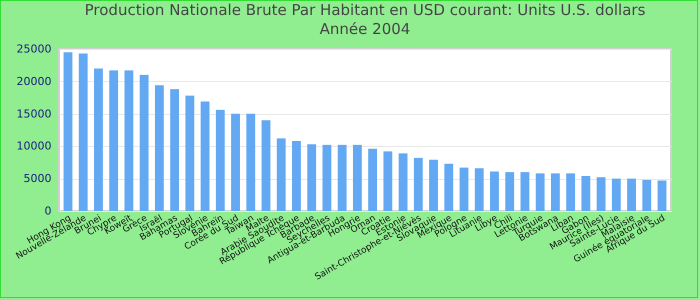  I want to click on y-tick-label: 5000, so click(38, 179).